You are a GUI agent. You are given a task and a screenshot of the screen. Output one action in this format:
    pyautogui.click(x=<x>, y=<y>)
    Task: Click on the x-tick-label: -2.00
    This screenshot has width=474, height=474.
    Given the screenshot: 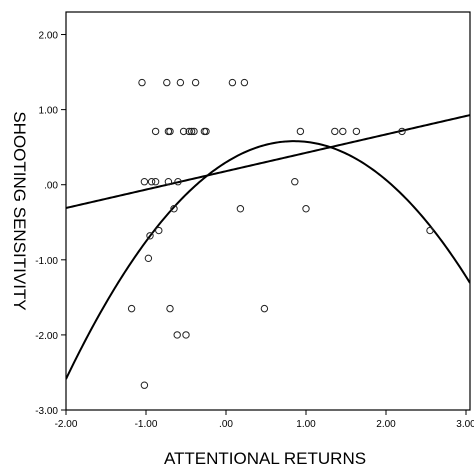 What is the action you would take?
    pyautogui.click(x=66, y=424)
    